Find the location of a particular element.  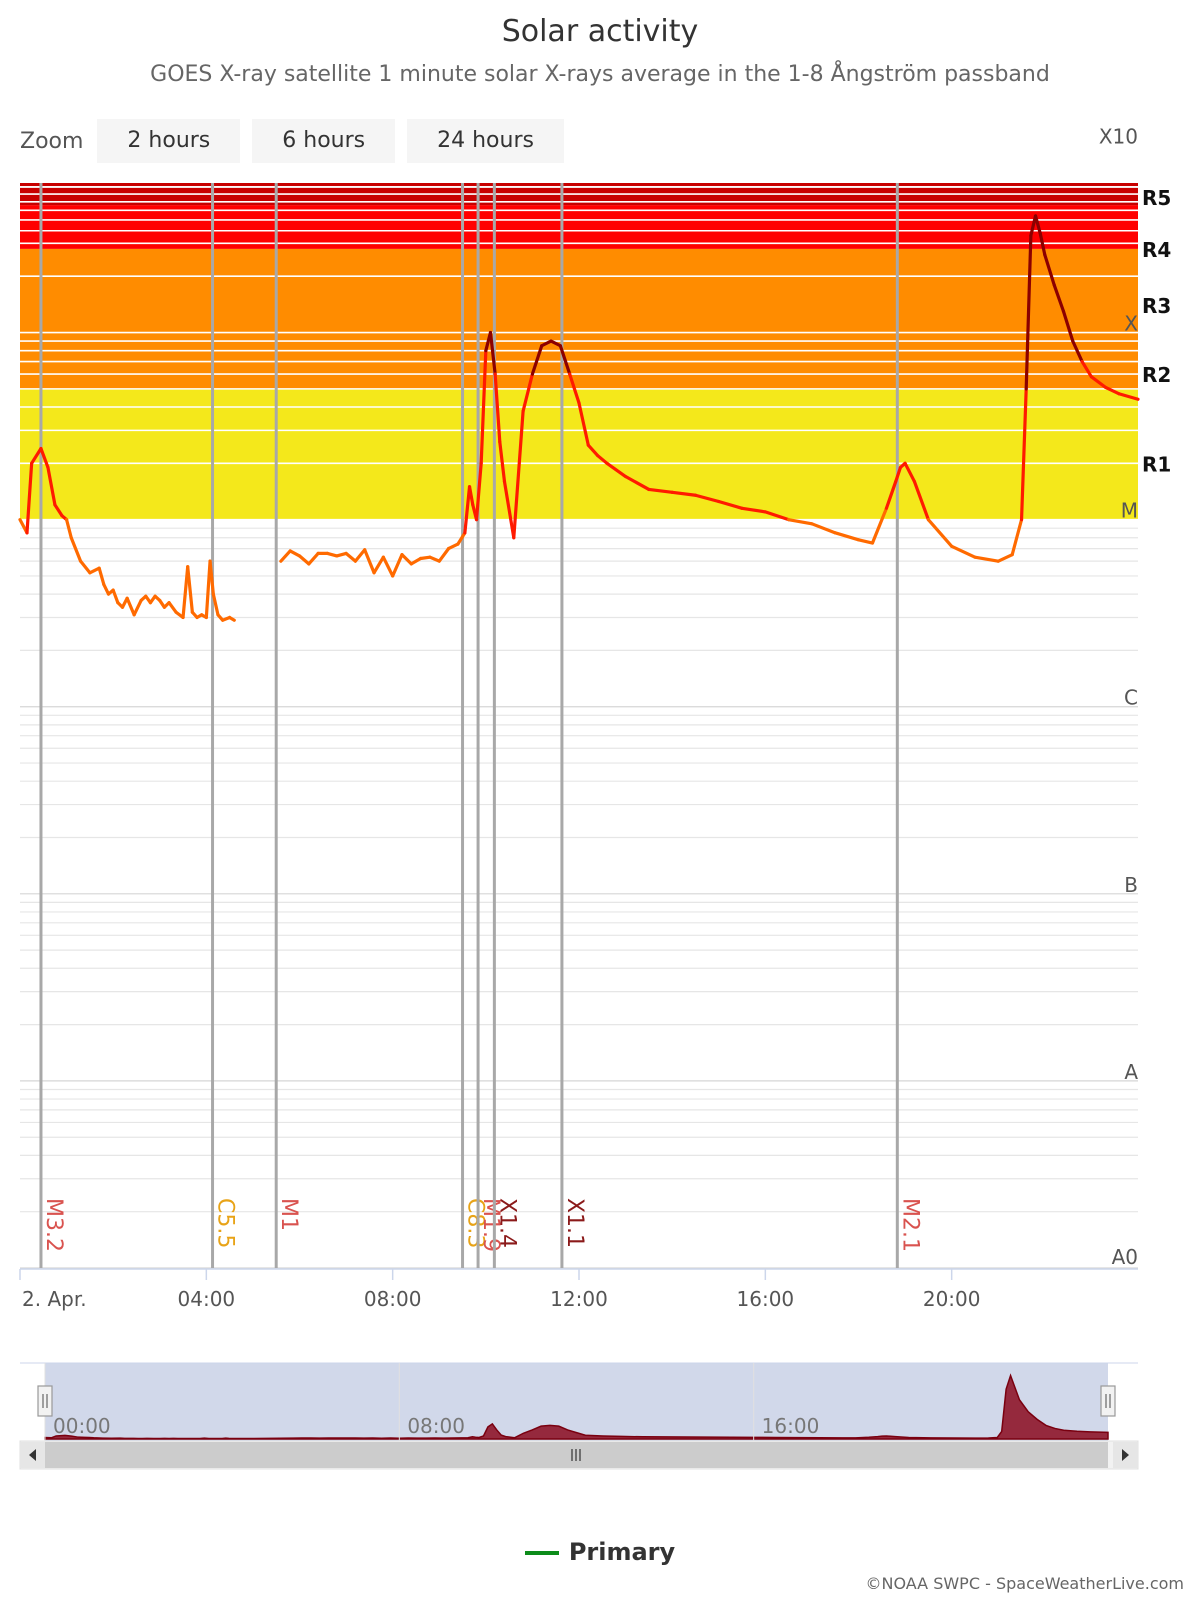

navigator-tick-label: 16:00 is located at coordinates (791, 1426).